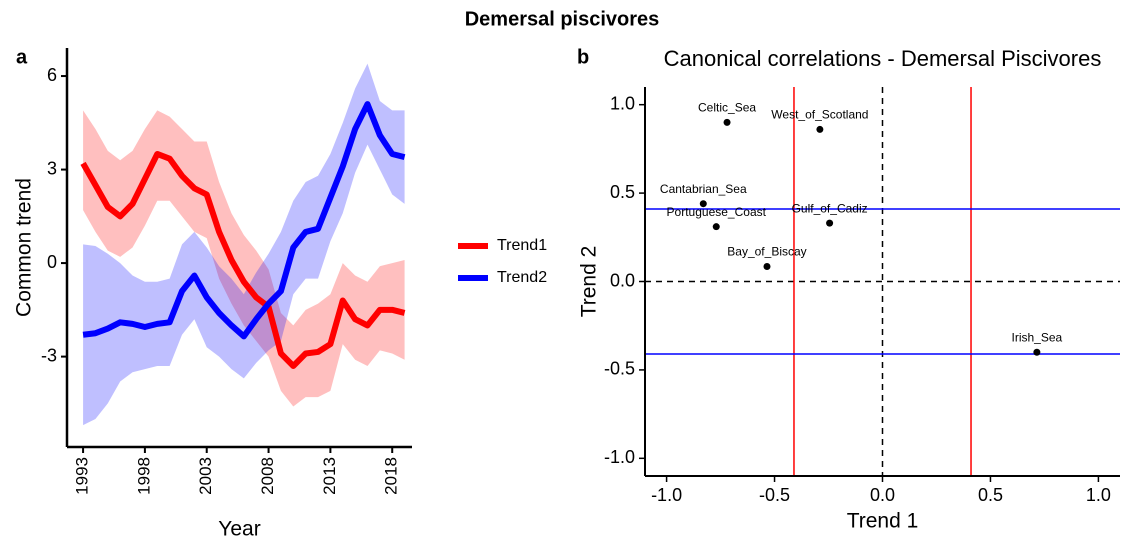 The height and width of the screenshot is (543, 1124). Describe the element at coordinates (774, 495) in the screenshot. I see `x-tick-label: -0.5` at that location.